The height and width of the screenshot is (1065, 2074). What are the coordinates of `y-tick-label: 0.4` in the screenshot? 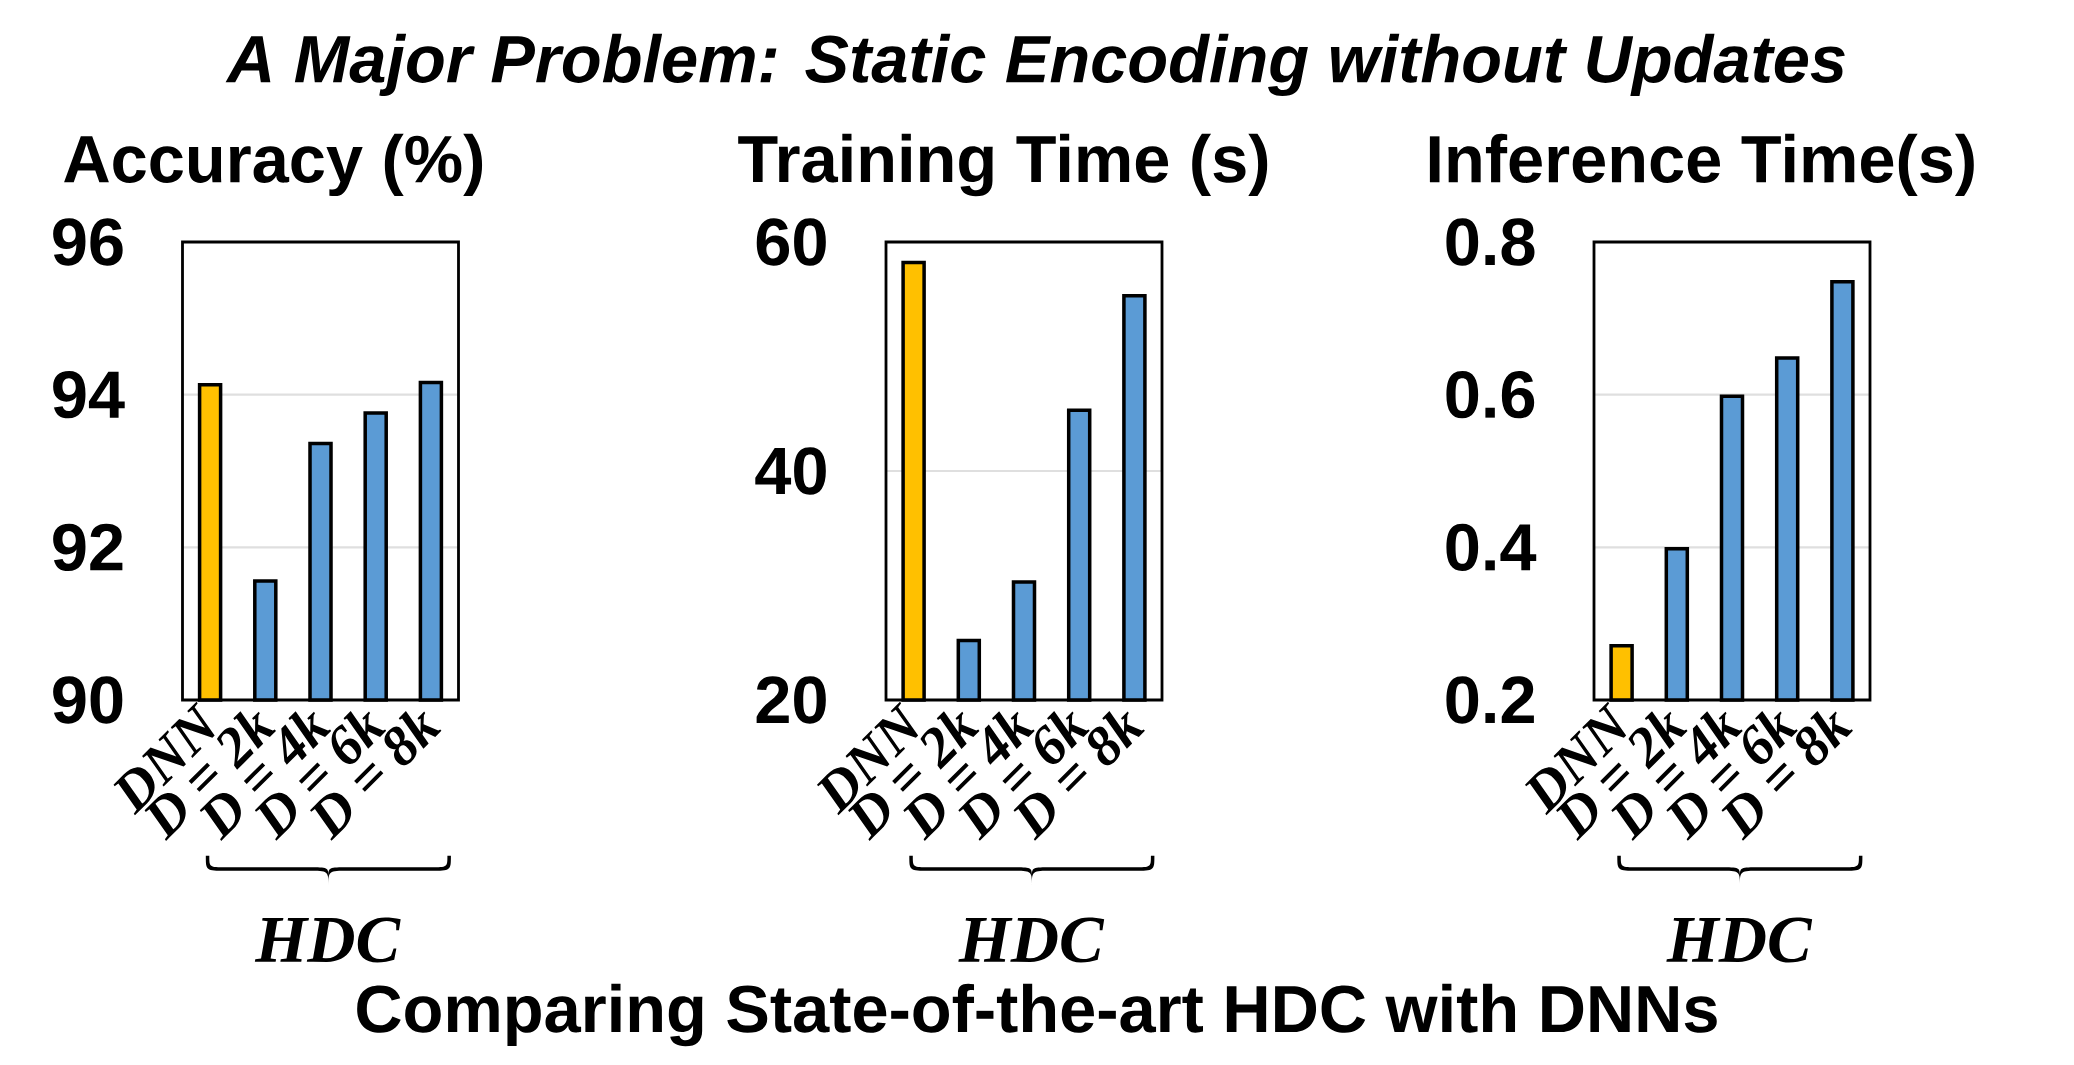 It's located at (1491, 547).